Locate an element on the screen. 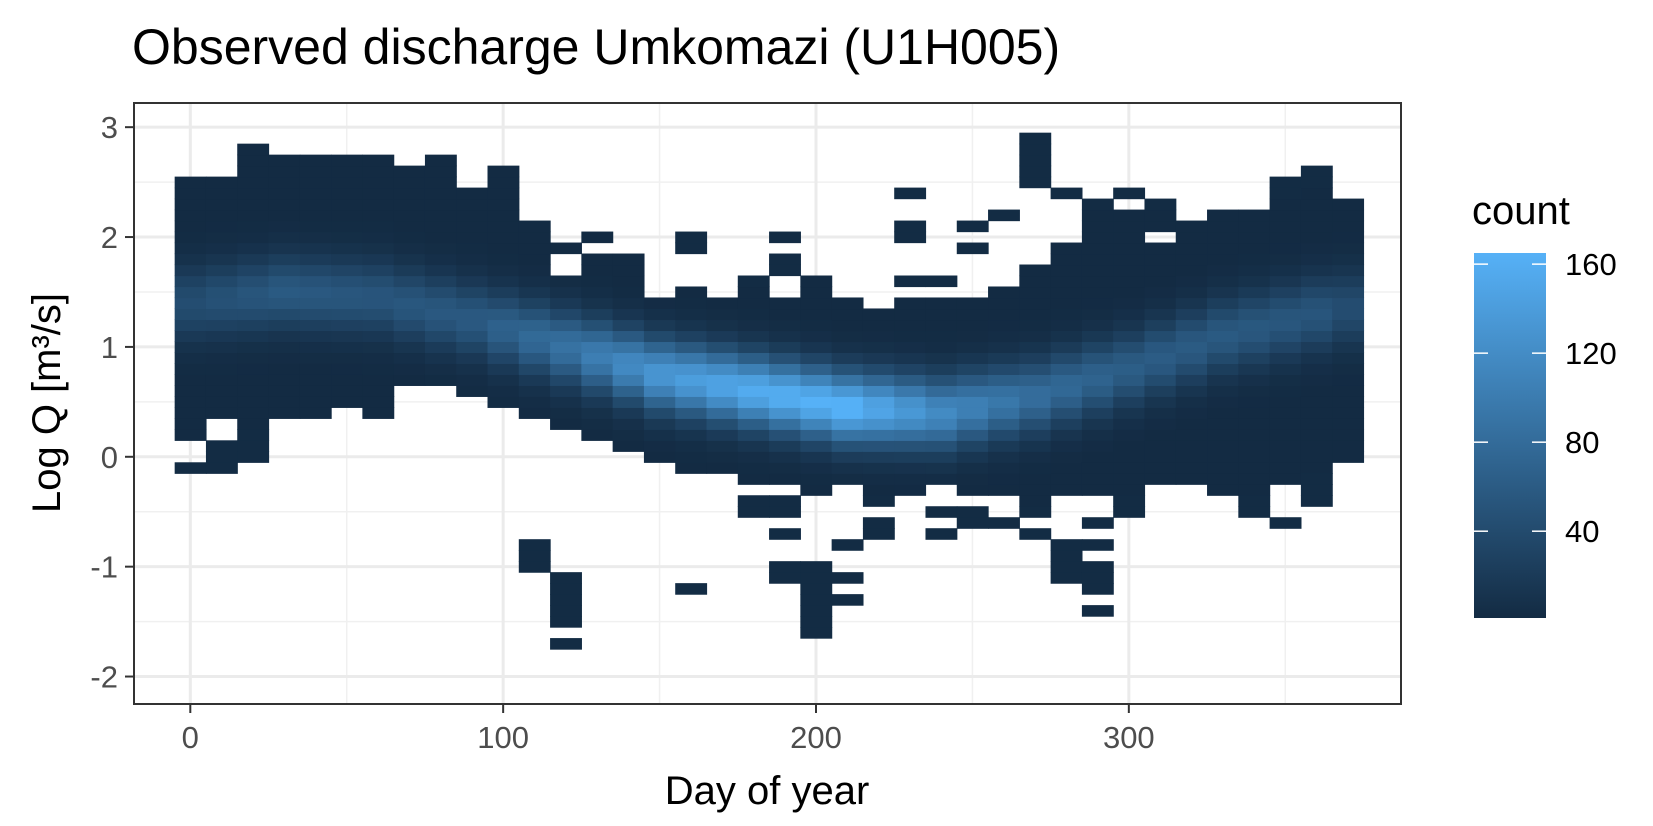 The width and height of the screenshot is (1653, 826). chart-title: Observed discharge Umkomazi (U1H005) is located at coordinates (596, 47).